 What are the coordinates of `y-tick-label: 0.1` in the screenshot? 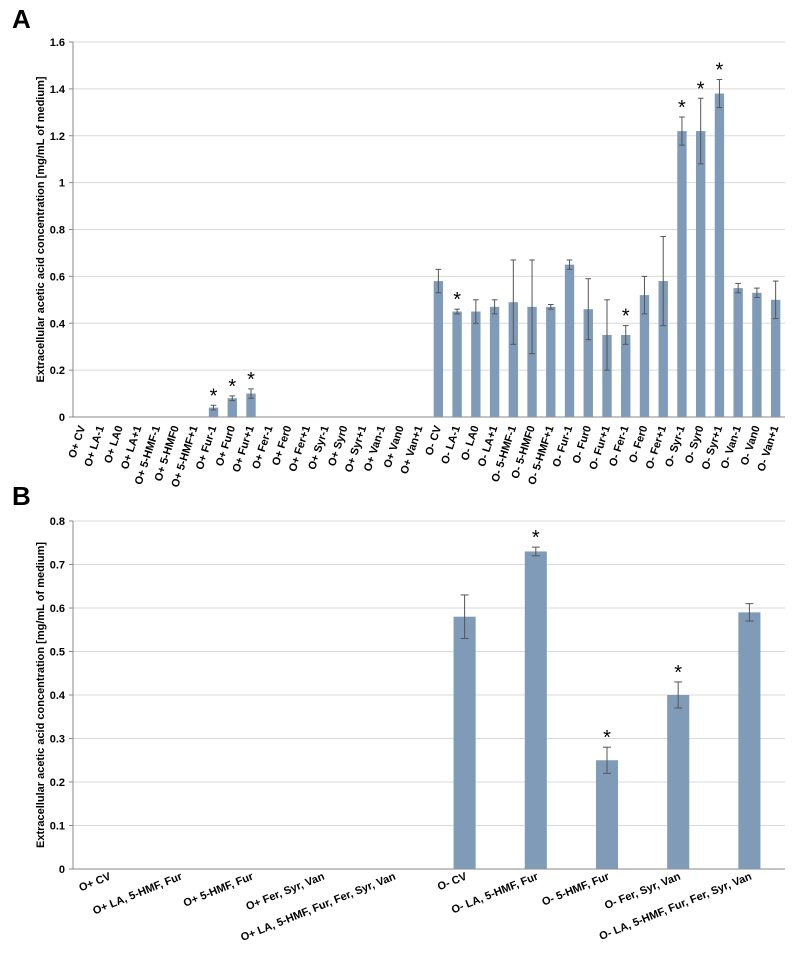 It's located at (57, 827).